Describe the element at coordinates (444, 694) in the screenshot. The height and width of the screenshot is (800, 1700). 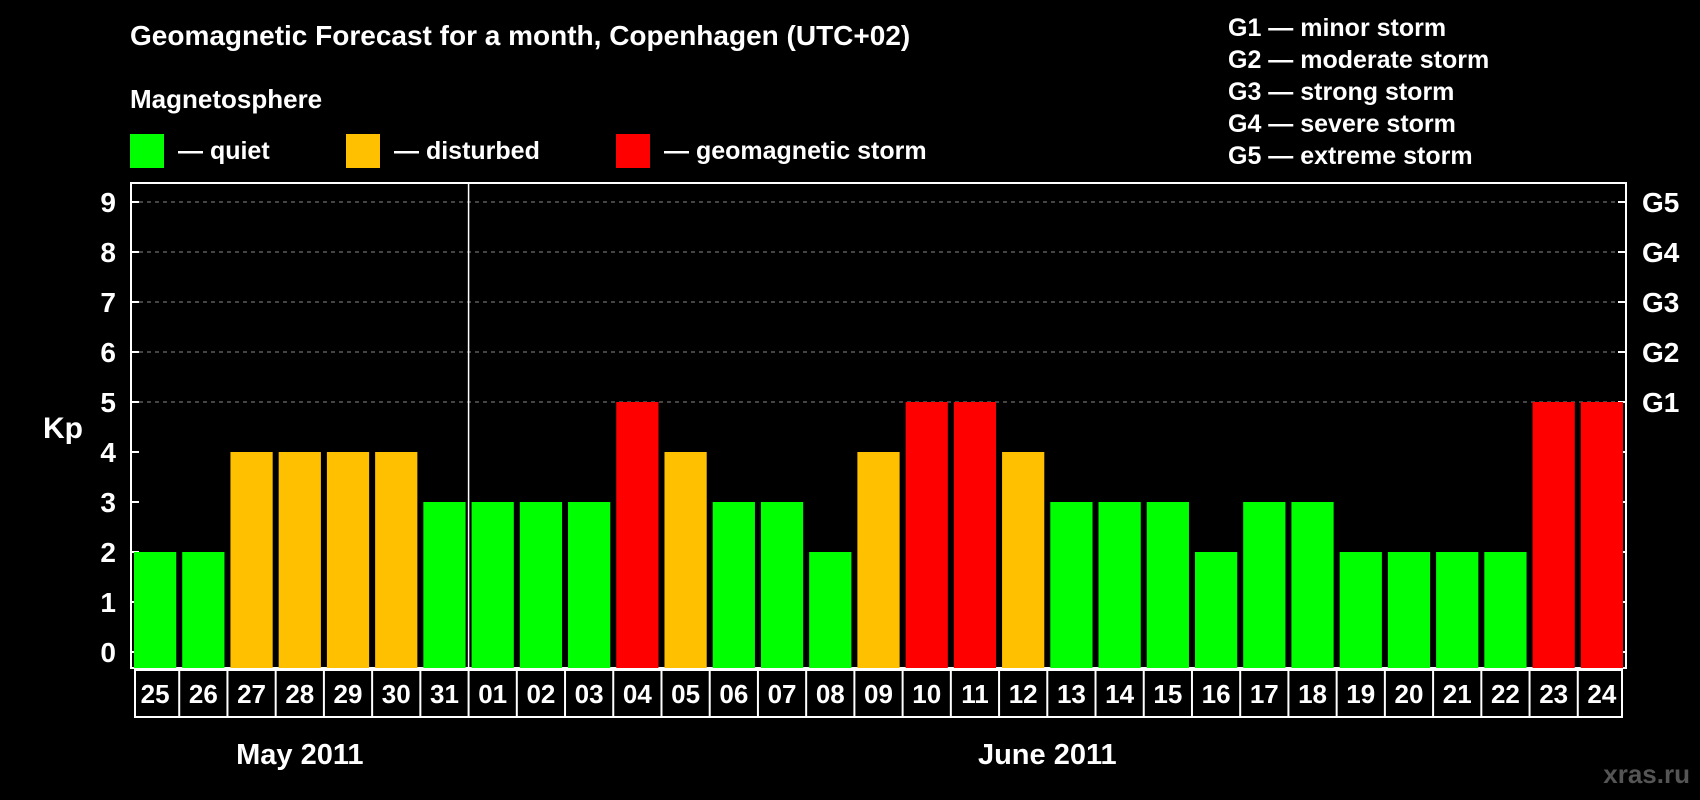
I see `x-tick-label-6: 31` at that location.